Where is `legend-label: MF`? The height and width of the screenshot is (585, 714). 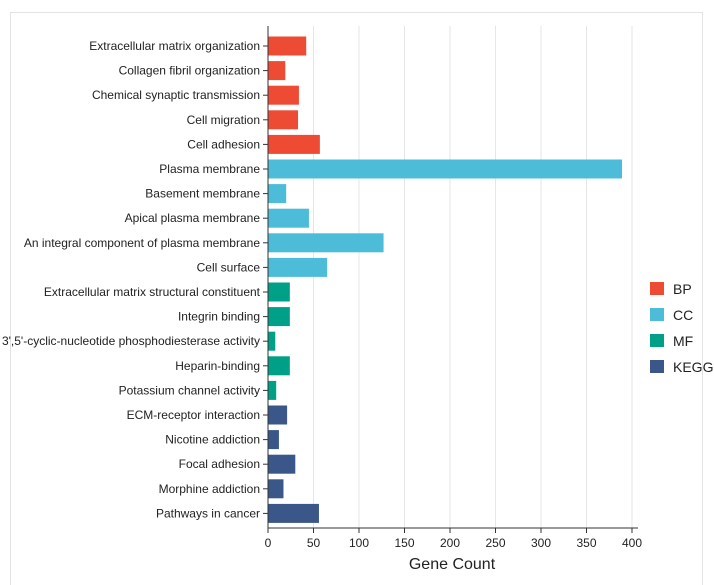
legend-label: MF is located at coordinates (683, 341).